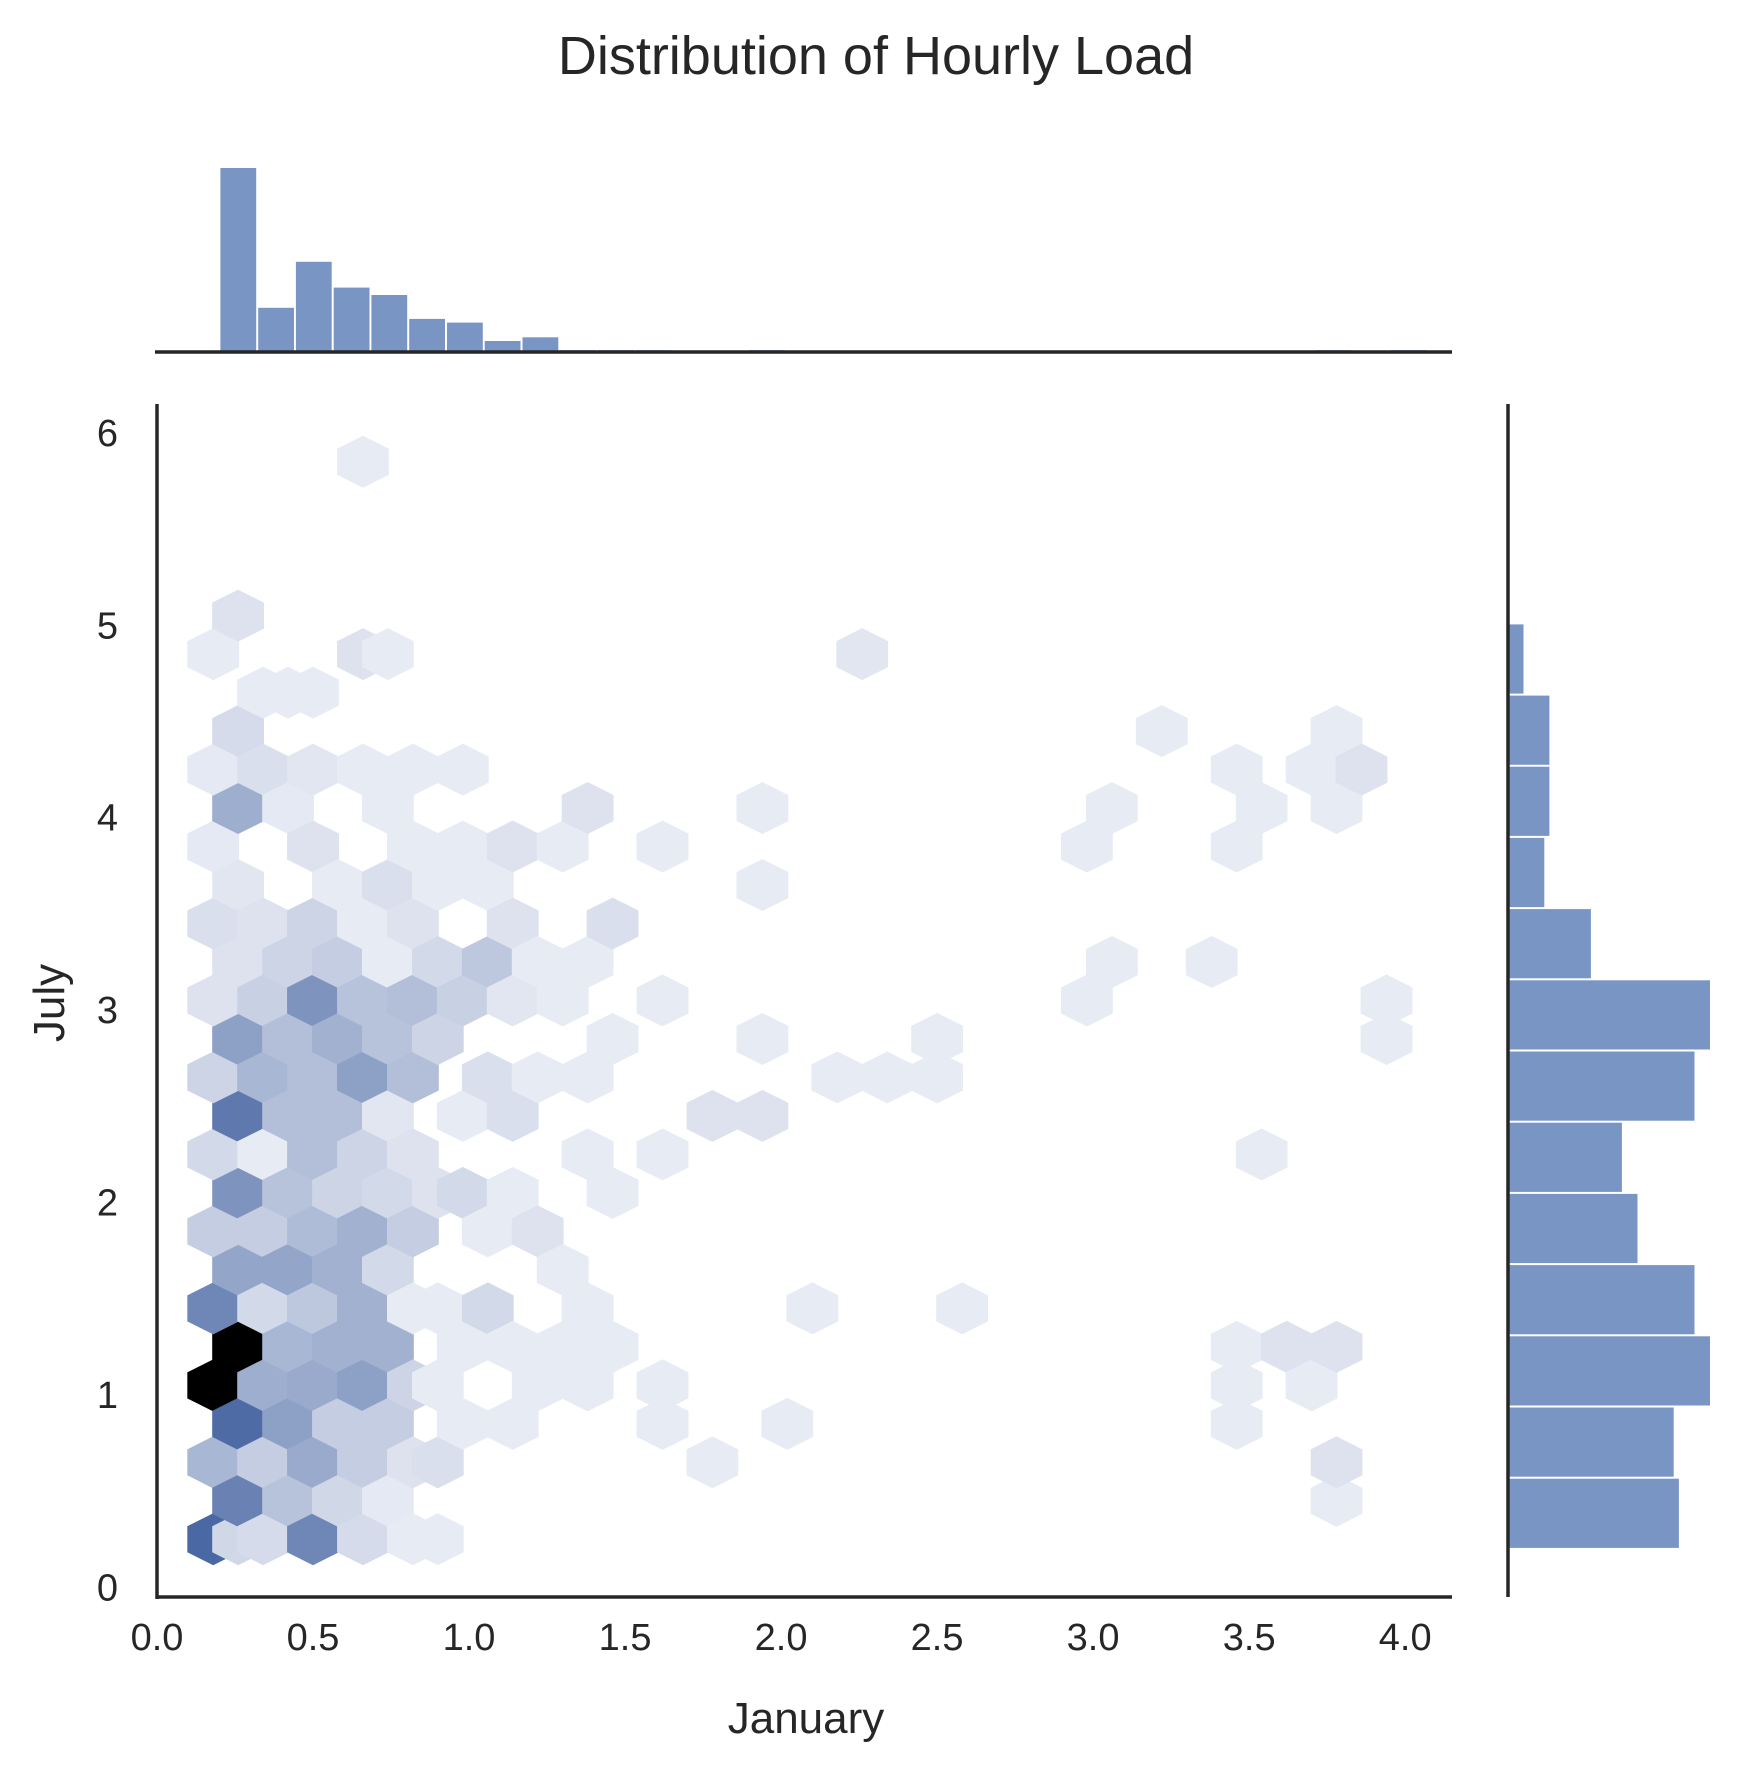 The width and height of the screenshot is (1752, 1770). What do you see at coordinates (107, 1204) in the screenshot?
I see `y-tick-label: 2` at bounding box center [107, 1204].